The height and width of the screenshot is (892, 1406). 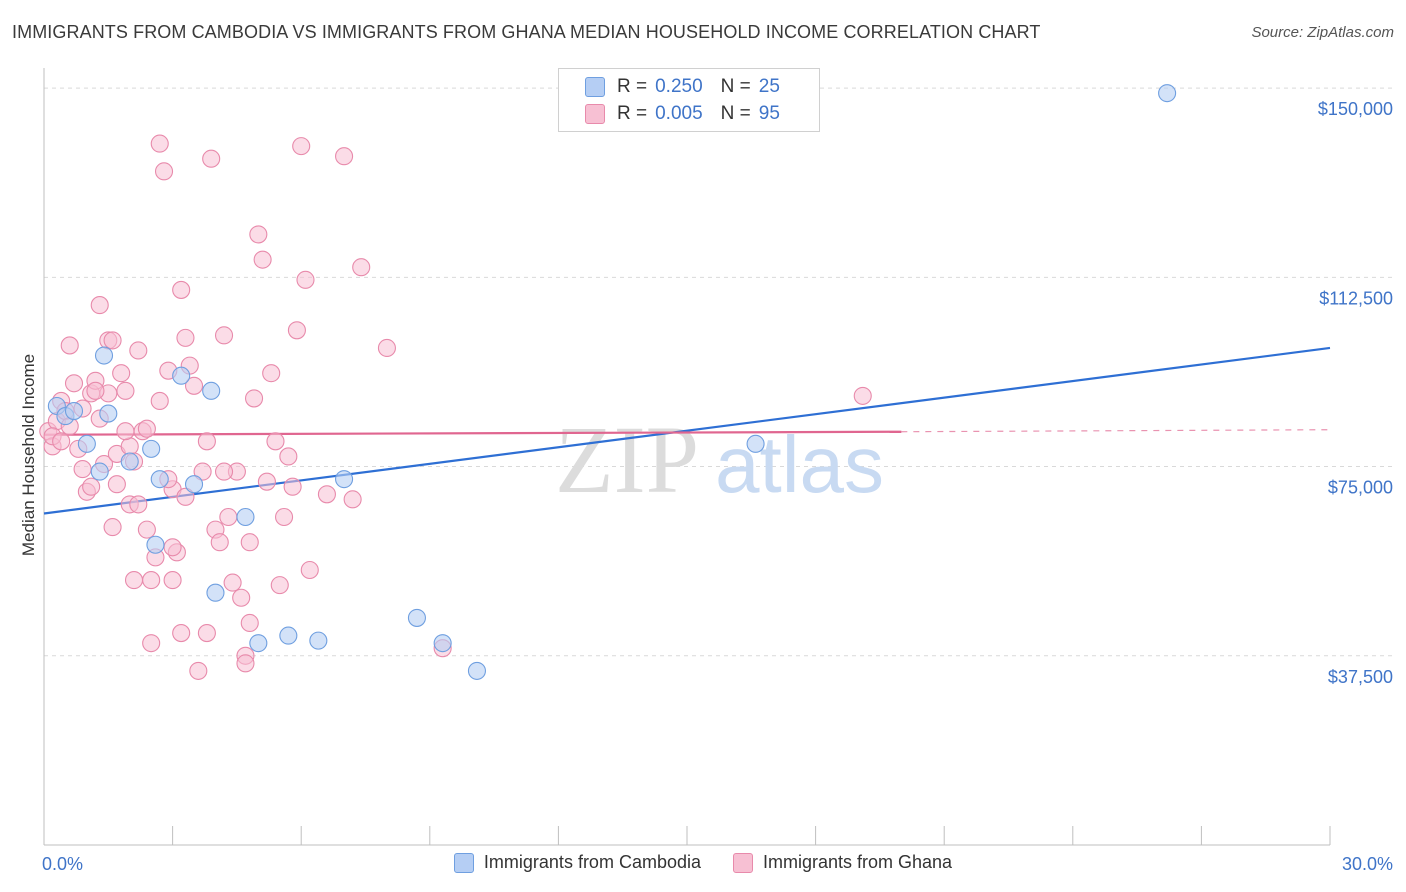 What do you see at coordinates (1360, 677) in the screenshot?
I see `y-tick-label: $37,500` at bounding box center [1360, 677].